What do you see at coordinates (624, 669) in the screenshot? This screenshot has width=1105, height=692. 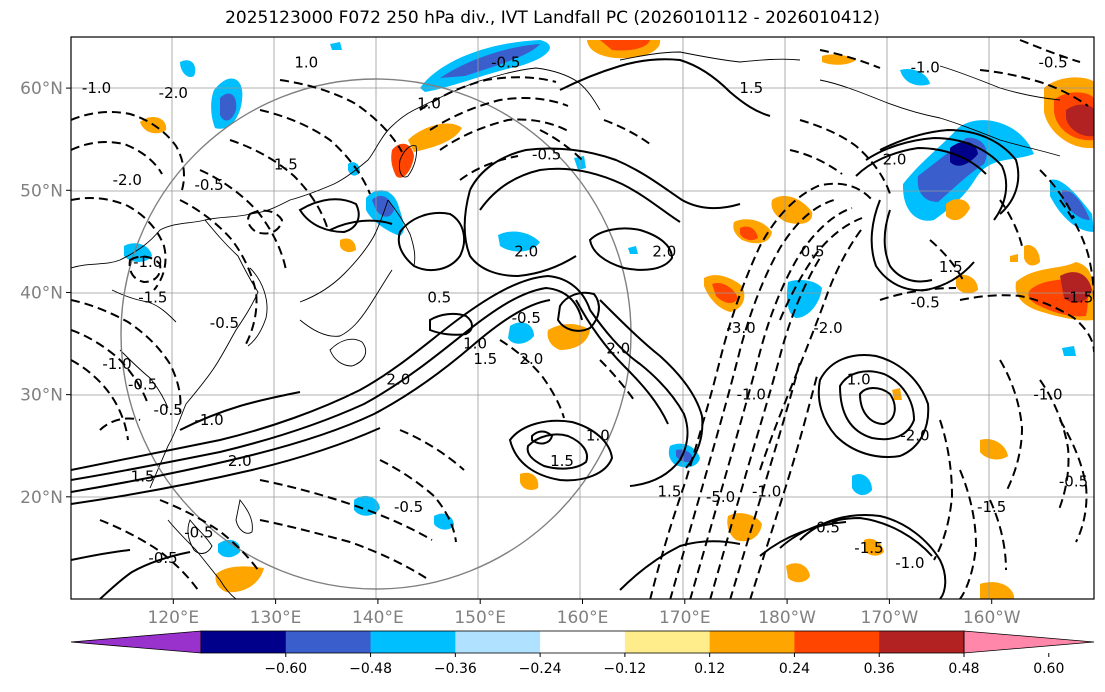 I see `colorbar-tick-label: −0.12` at bounding box center [624, 669].